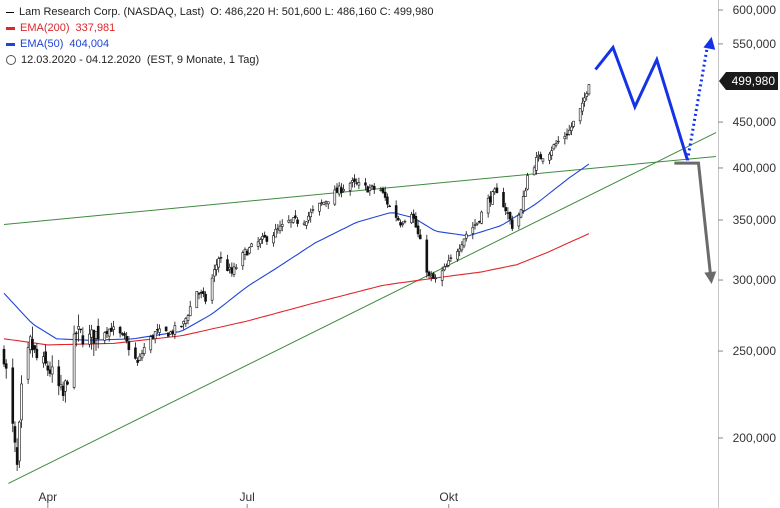 The image size is (780, 508). I want to click on arrow-up-icon, so click(709, 43).